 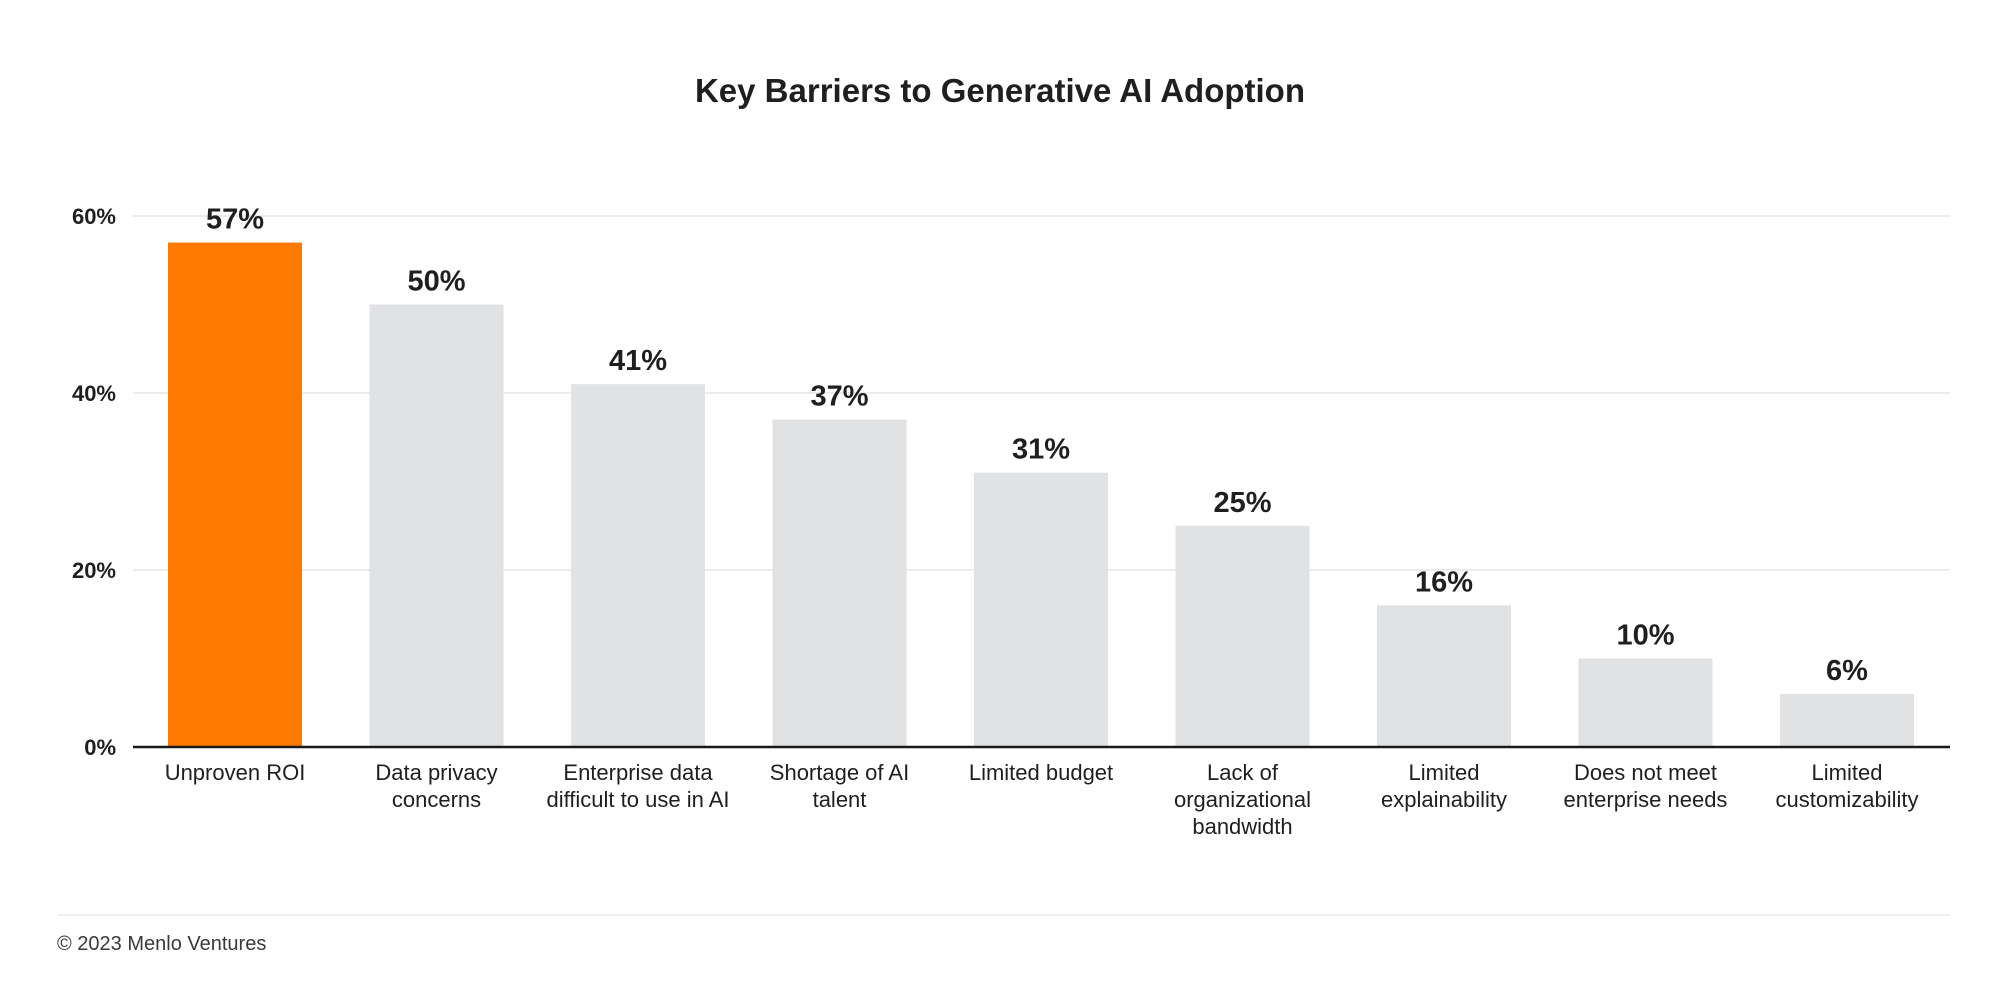 What do you see at coordinates (1242, 503) in the screenshot?
I see `value-label: 25%` at bounding box center [1242, 503].